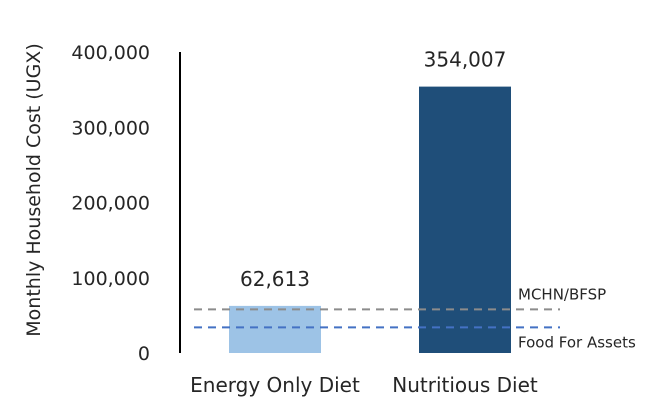 Image resolution: width=660 pixels, height=401 pixels. What do you see at coordinates (562, 294) in the screenshot?
I see `reference-line-label: MCHN/BFSP` at bounding box center [562, 294].